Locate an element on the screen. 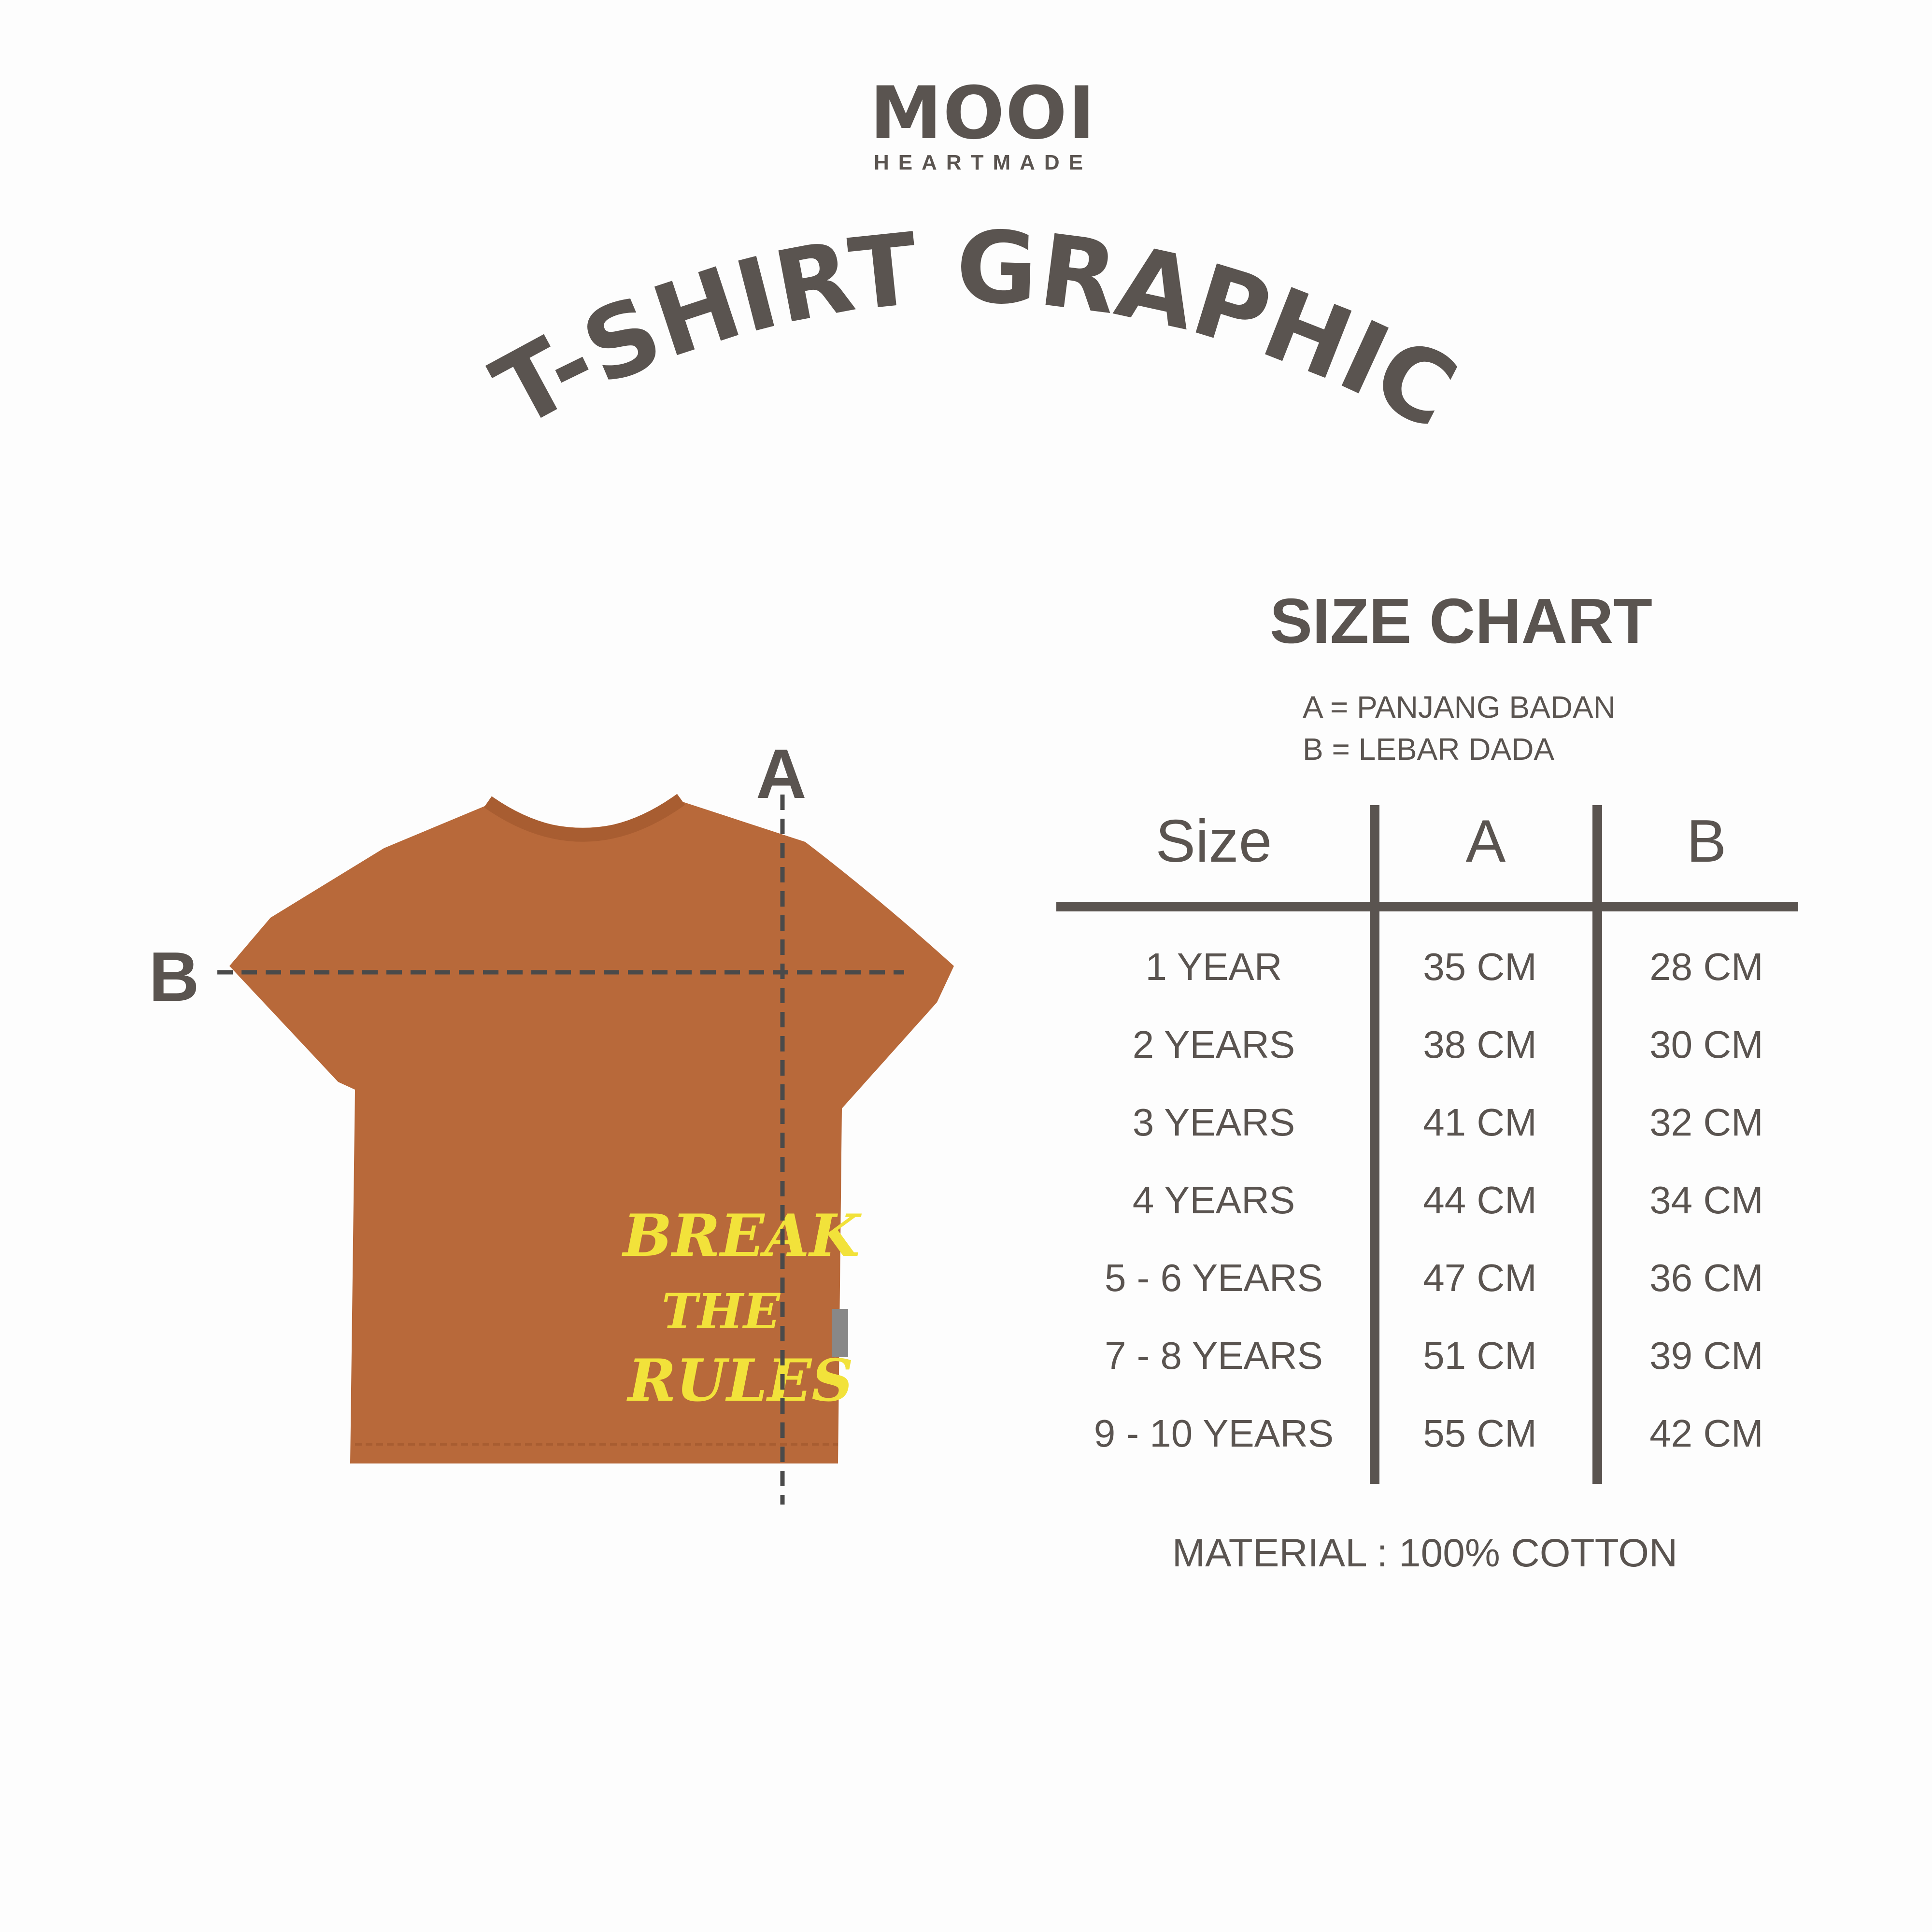 The width and height of the screenshot is (1932, 1932). legend-b: B = LEBAR DADA is located at coordinates (1429, 749).